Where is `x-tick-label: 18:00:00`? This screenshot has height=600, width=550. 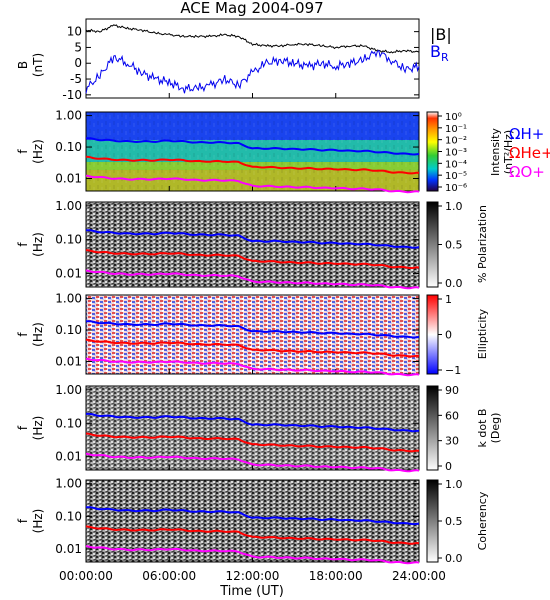
x-tick-label: 18:00:00 is located at coordinates (336, 576).